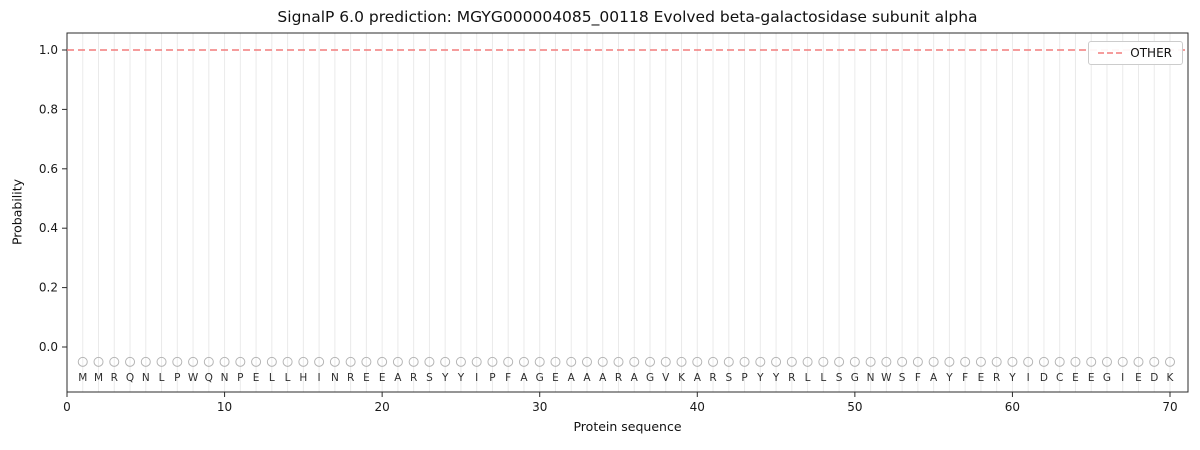 Image resolution: width=1200 pixels, height=450 pixels. What do you see at coordinates (666, 378) in the screenshot?
I see `residue-letter: V` at bounding box center [666, 378].